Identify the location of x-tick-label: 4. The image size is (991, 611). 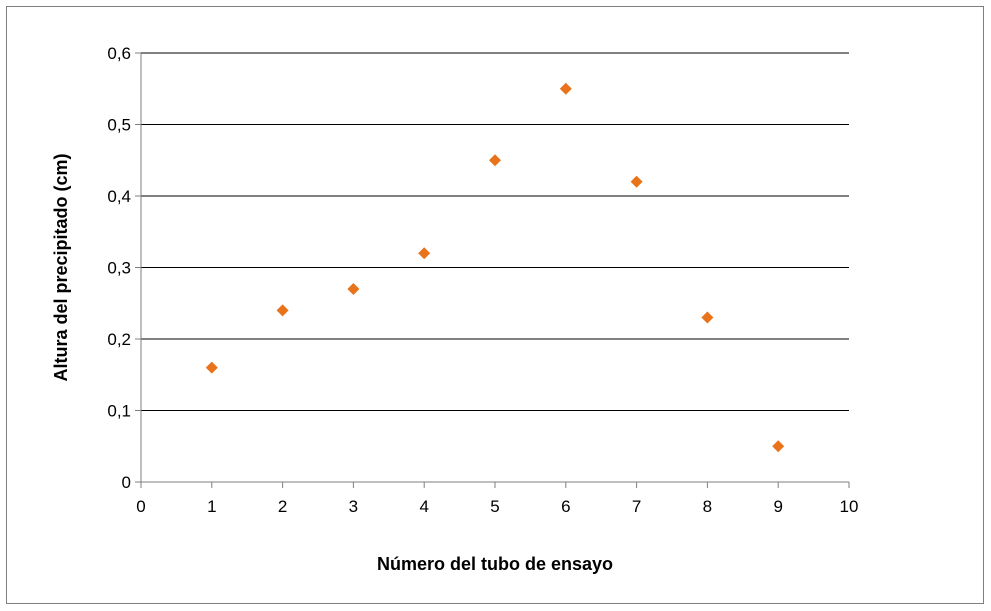
(423, 506).